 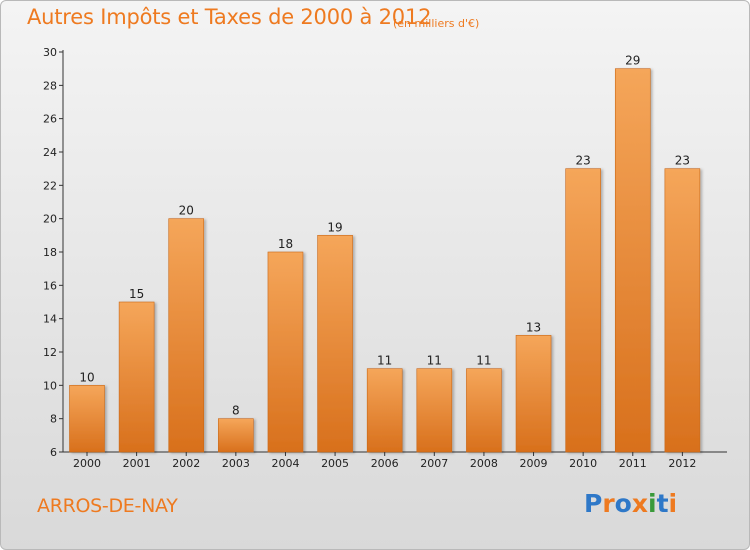 I want to click on bar-2010, so click(x=583, y=310).